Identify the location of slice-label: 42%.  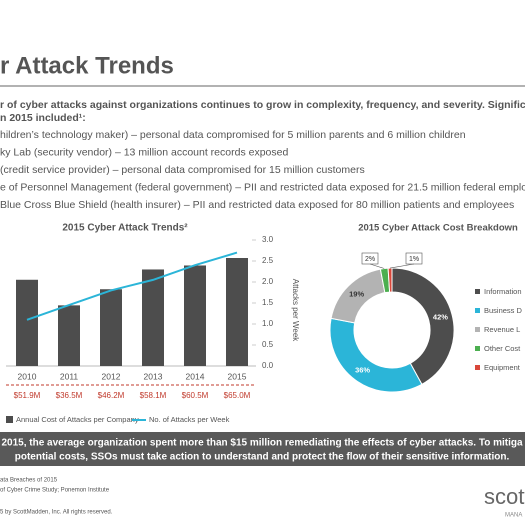
(440, 317).